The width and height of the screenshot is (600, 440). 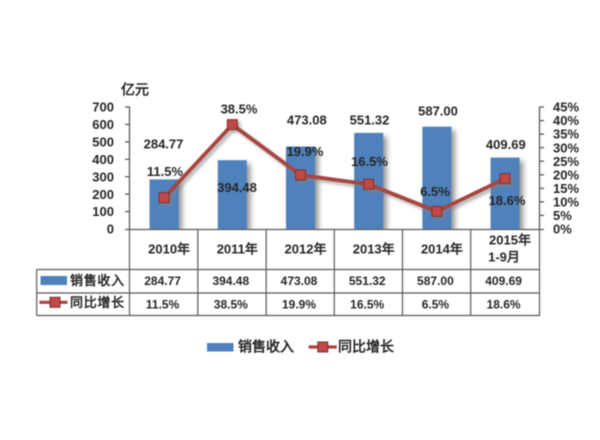 What do you see at coordinates (566, 134) in the screenshot?
I see `svg-text: 35%` at bounding box center [566, 134].